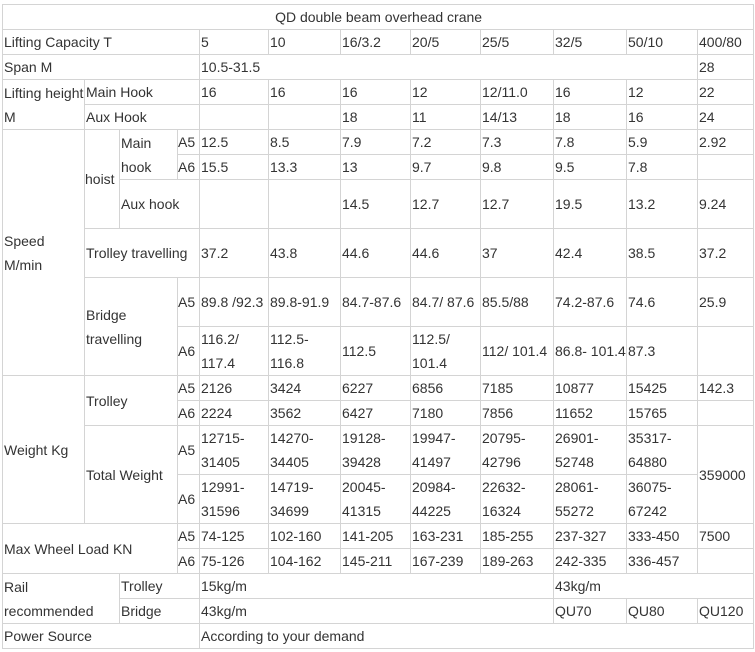 The width and height of the screenshot is (755, 652). Describe the element at coordinates (234, 413) in the screenshot. I see `value-cell: 2224` at that location.